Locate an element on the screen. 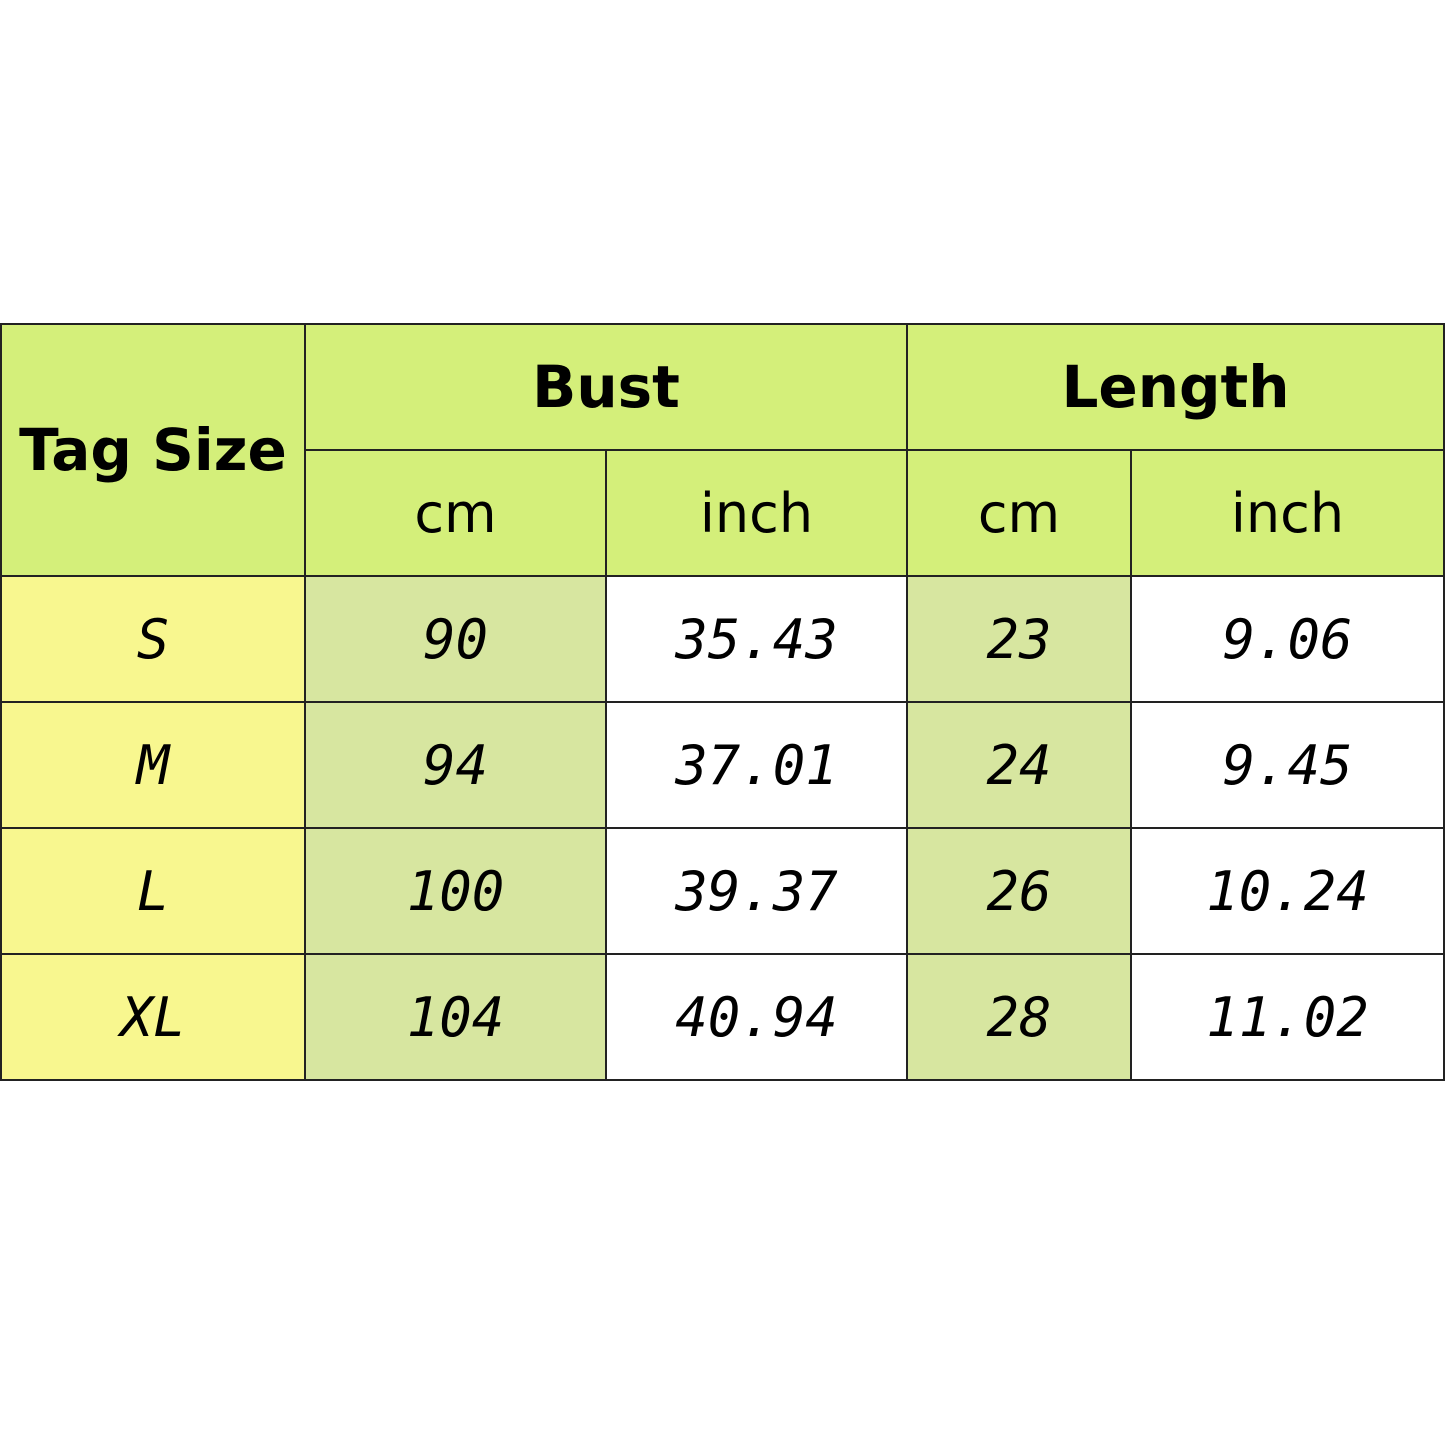 This screenshot has height=1445, width=1445. table-cell: 26 is located at coordinates (1019, 891).